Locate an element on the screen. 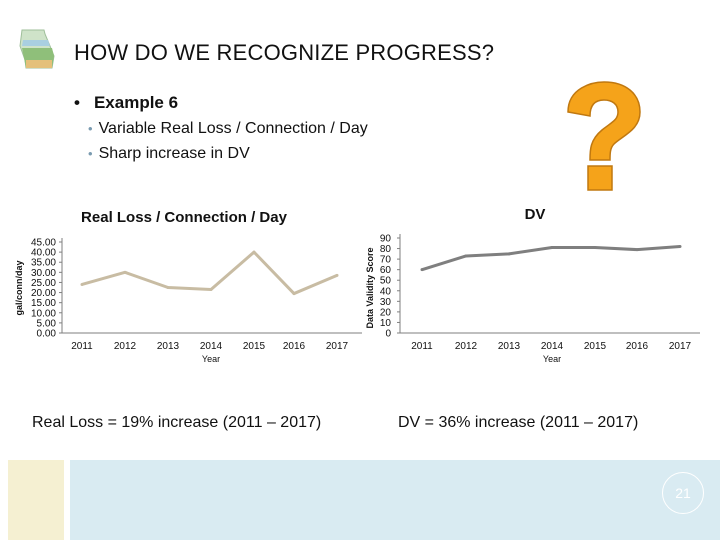 The image size is (720, 540). georgia-state-logo-icon is located at coordinates (37, 49).